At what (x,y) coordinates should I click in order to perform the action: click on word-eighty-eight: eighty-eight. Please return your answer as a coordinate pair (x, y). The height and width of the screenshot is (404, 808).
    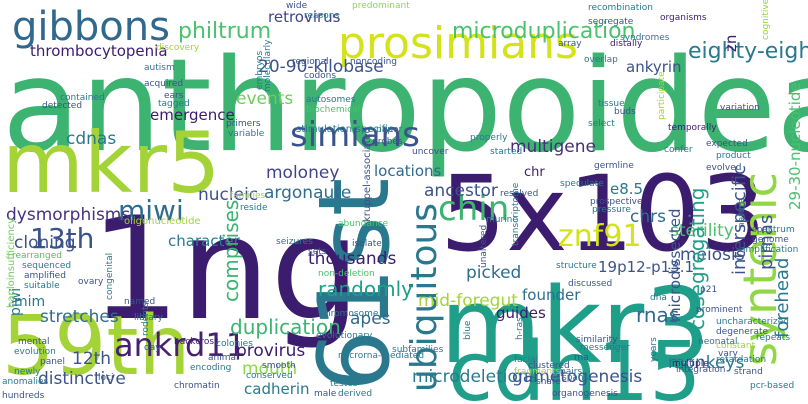
    Looking at the image, I should click on (748, 51).